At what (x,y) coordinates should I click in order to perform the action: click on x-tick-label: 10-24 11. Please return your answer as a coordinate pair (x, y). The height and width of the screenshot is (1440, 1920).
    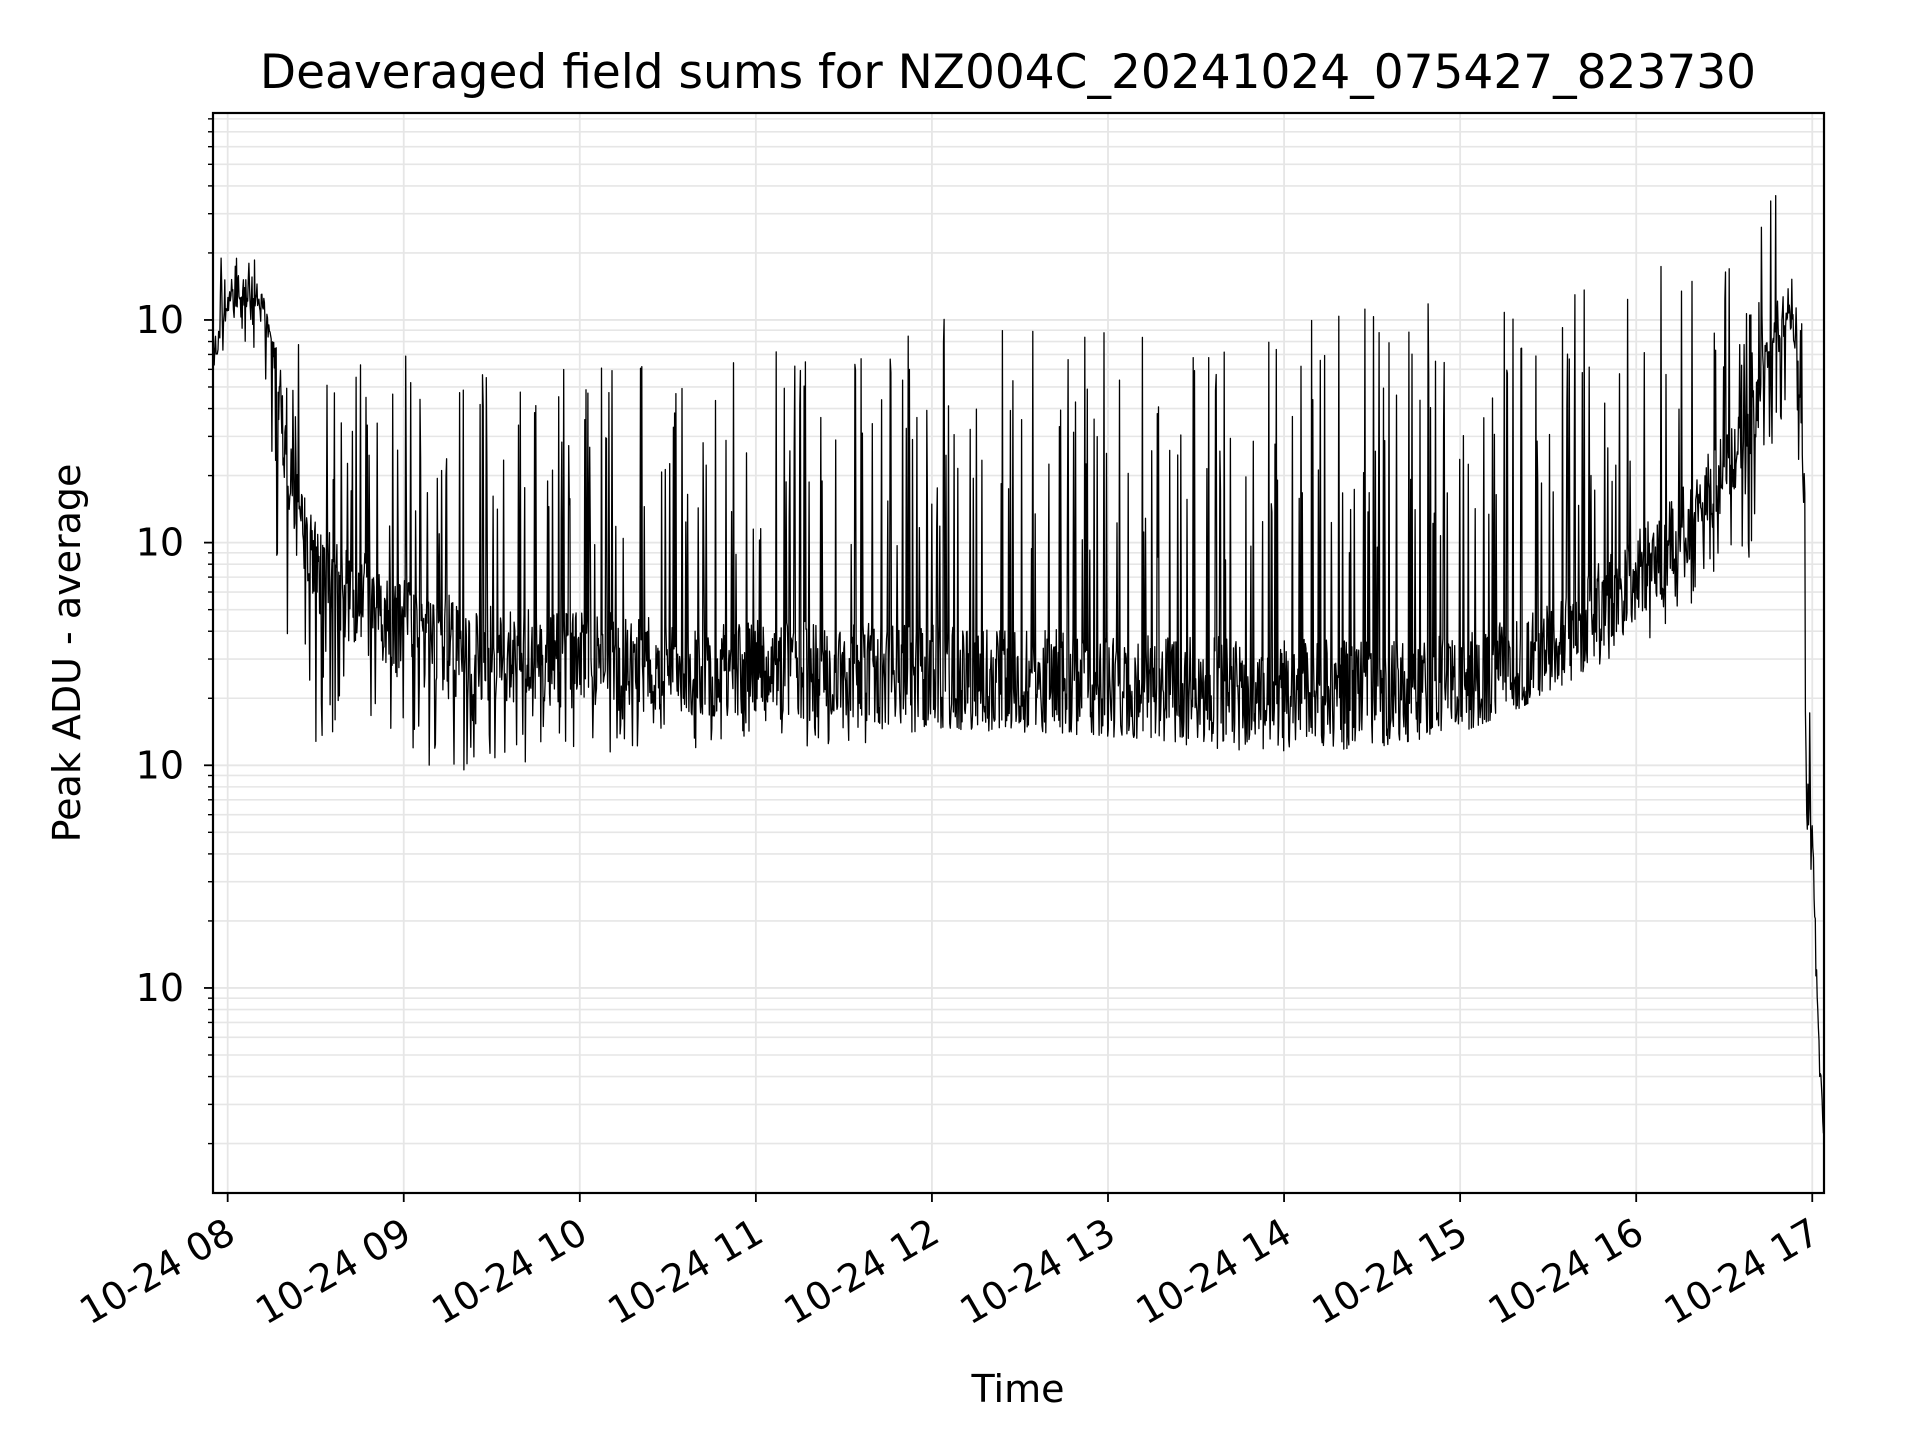
    Looking at the image, I should click on (685, 1272).